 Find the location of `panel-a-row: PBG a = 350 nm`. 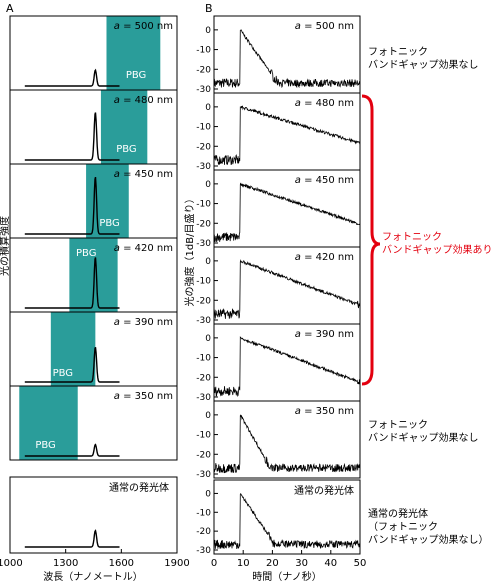

panel-a-row: PBG a = 350 nm is located at coordinates (93, 423).